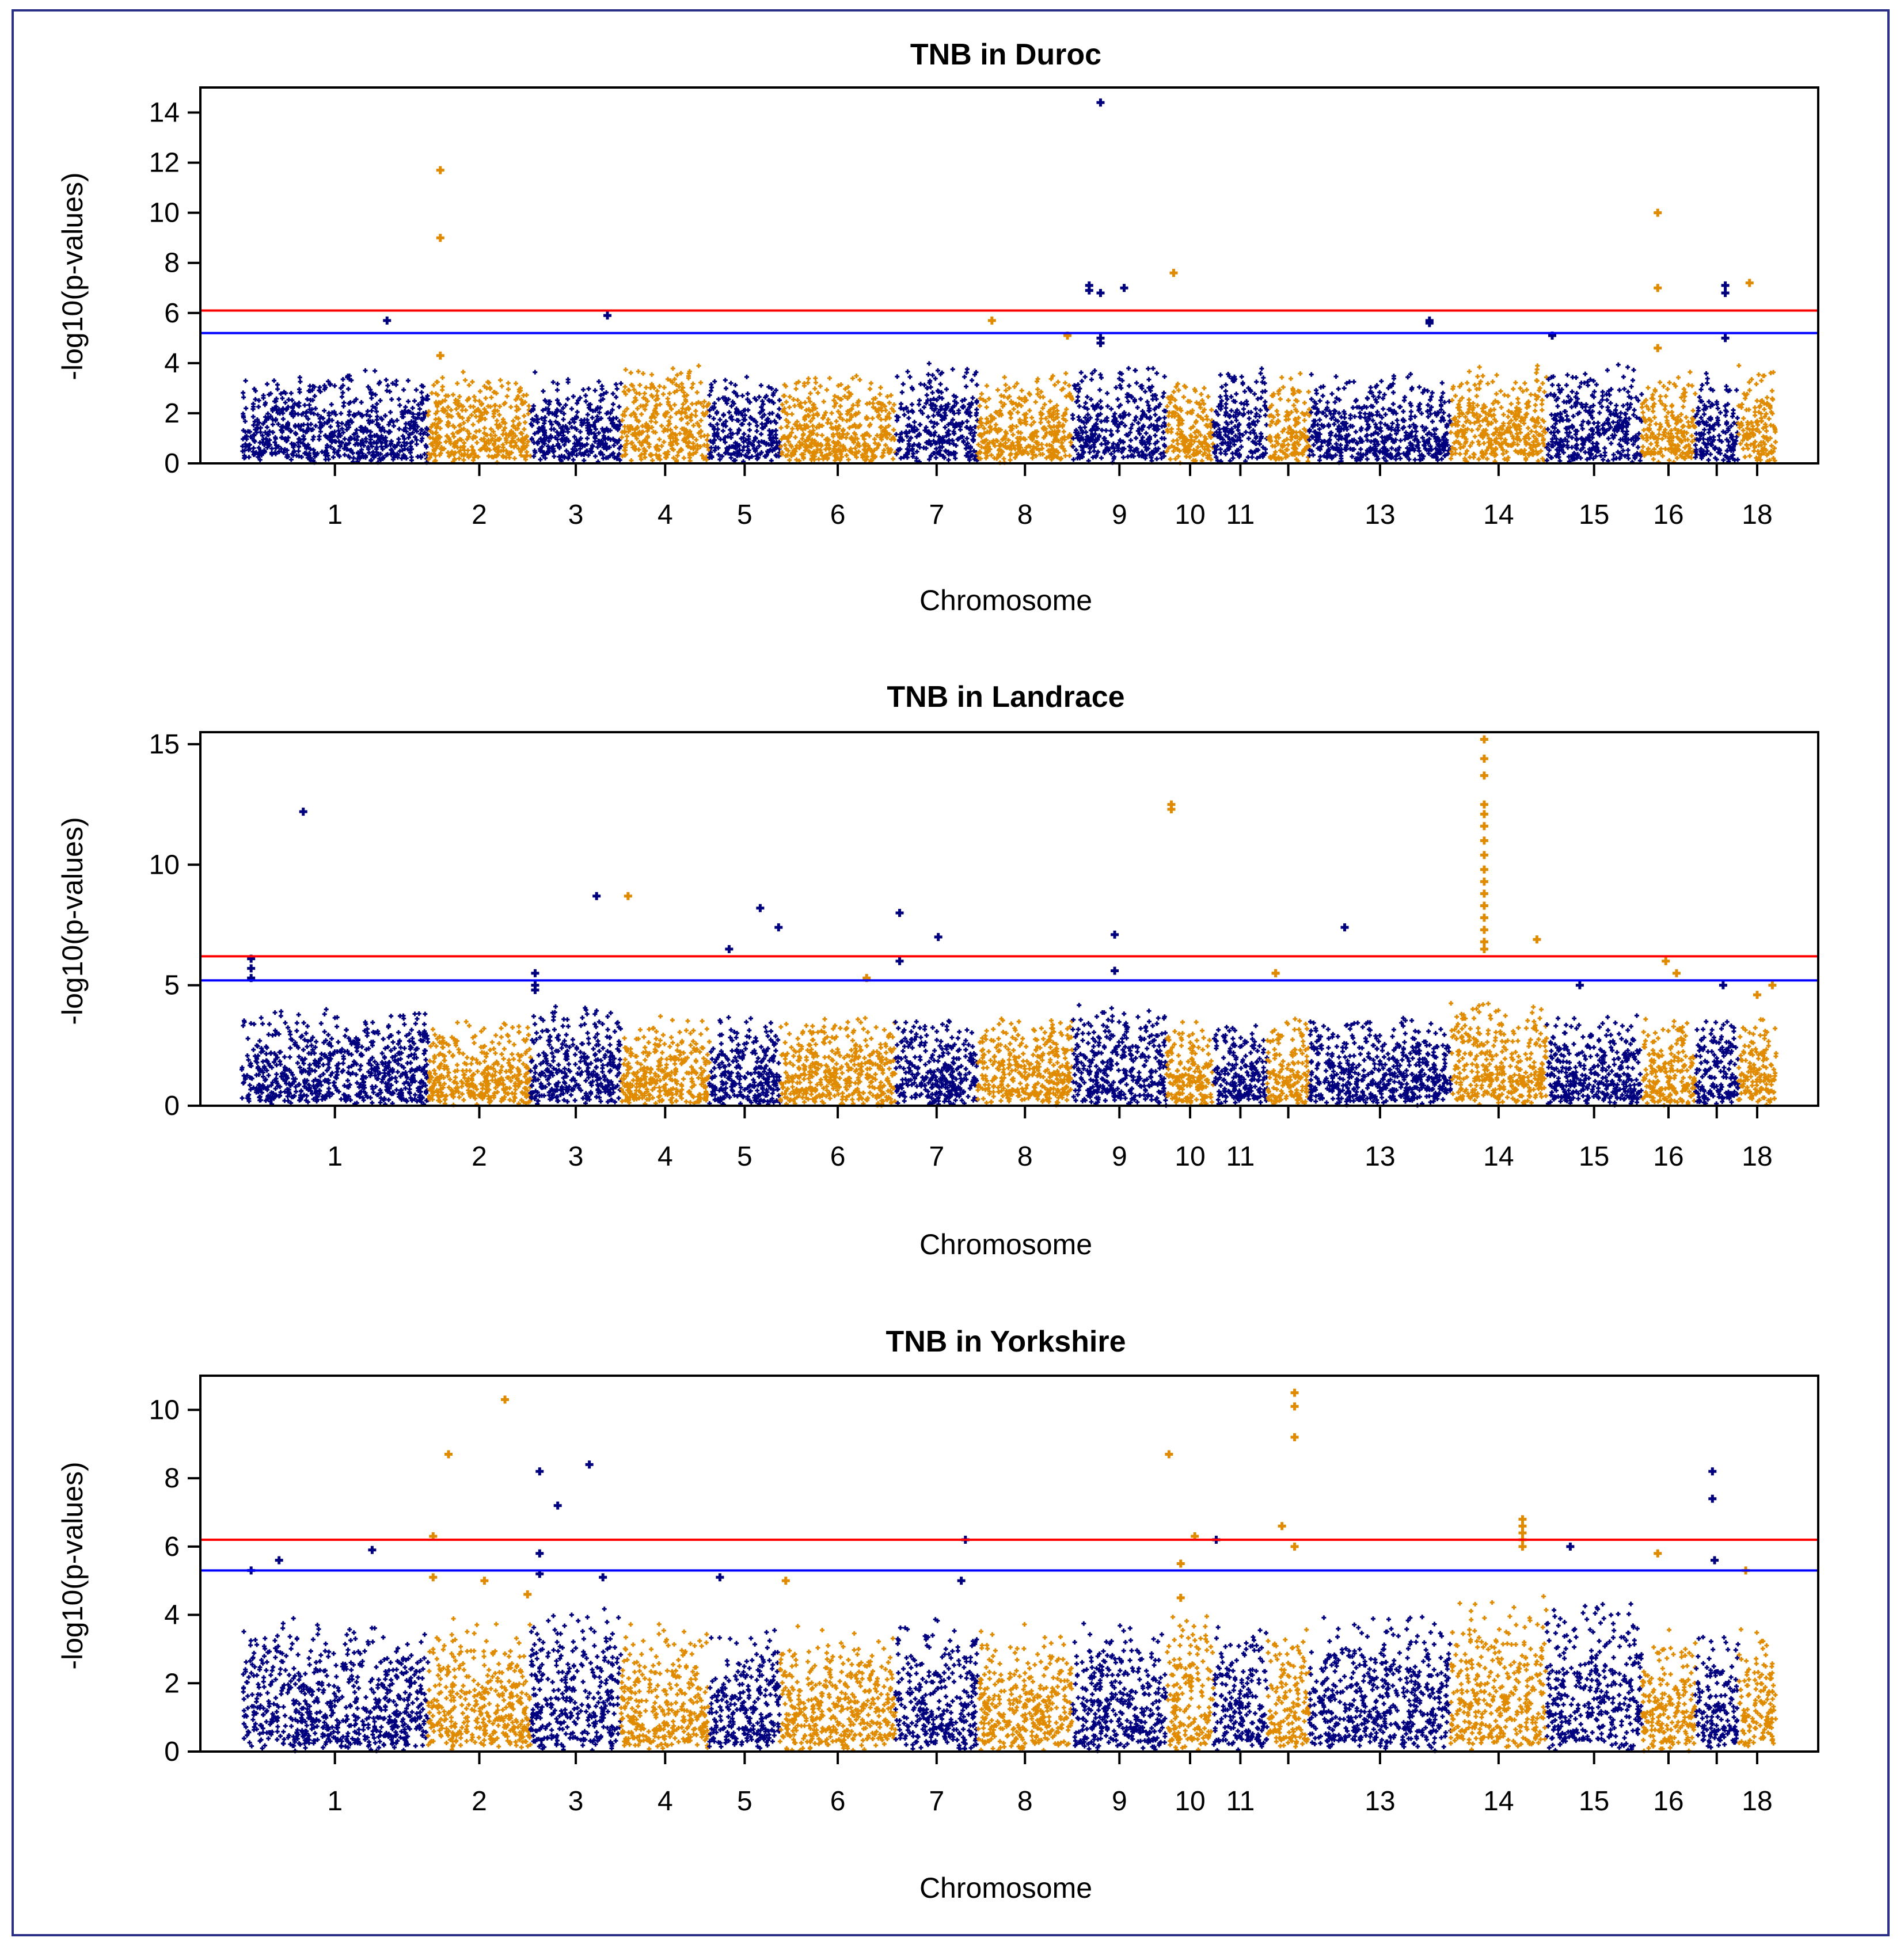 Image resolution: width=1904 pixels, height=1949 pixels. Describe the element at coordinates (1716, 1692) in the screenshot. I see `chromosome-17-snps` at that location.